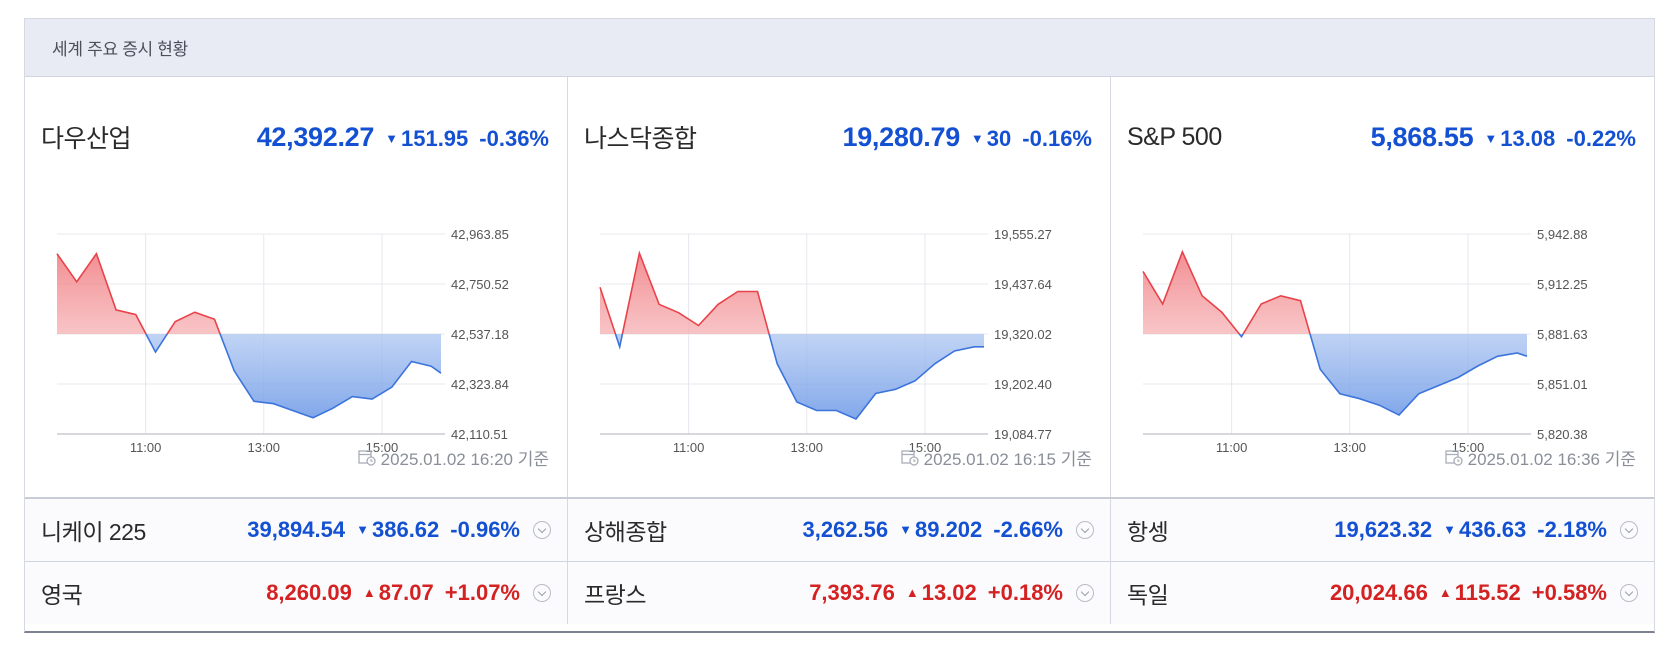 The image size is (1680, 668). I want to click on index-change-value: 30, so click(999, 138).